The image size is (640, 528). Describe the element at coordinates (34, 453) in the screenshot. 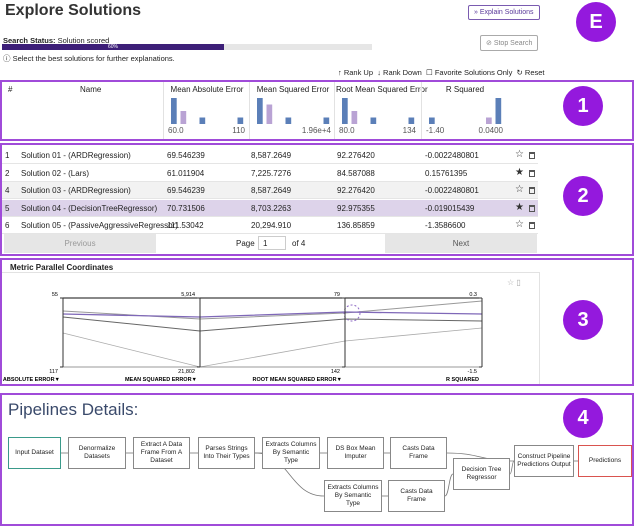

I see `pipeline-node: Input Dataset` at that location.